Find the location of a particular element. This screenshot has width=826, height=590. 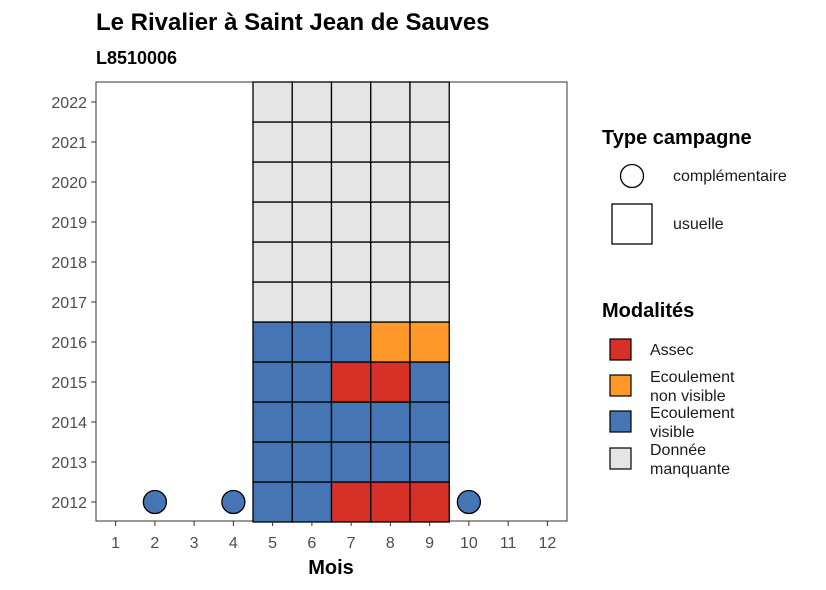

x-tick-label-10: 10 is located at coordinates (469, 543).